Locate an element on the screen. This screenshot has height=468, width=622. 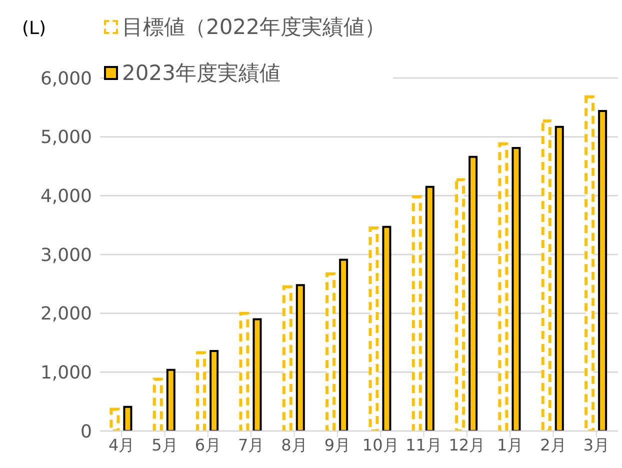
y-axis-title: (L) is located at coordinates (34, 28).